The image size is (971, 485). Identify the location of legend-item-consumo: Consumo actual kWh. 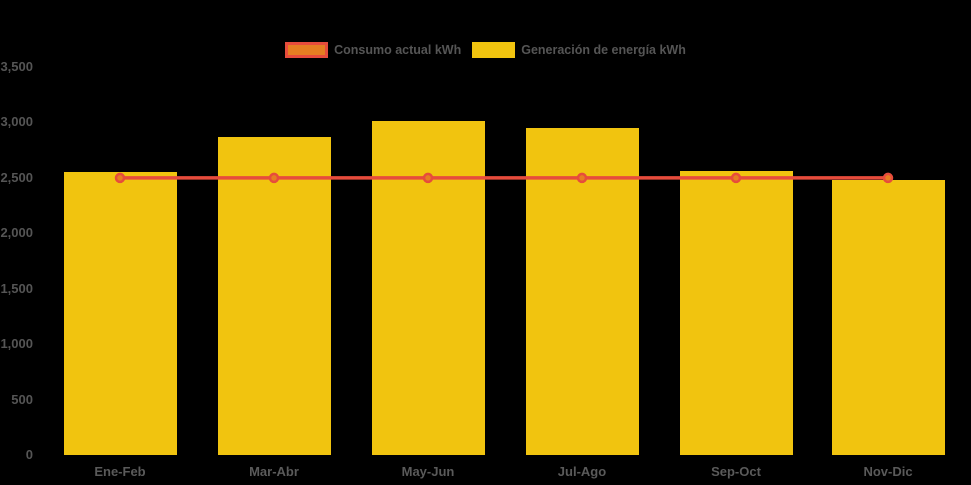
(373, 50).